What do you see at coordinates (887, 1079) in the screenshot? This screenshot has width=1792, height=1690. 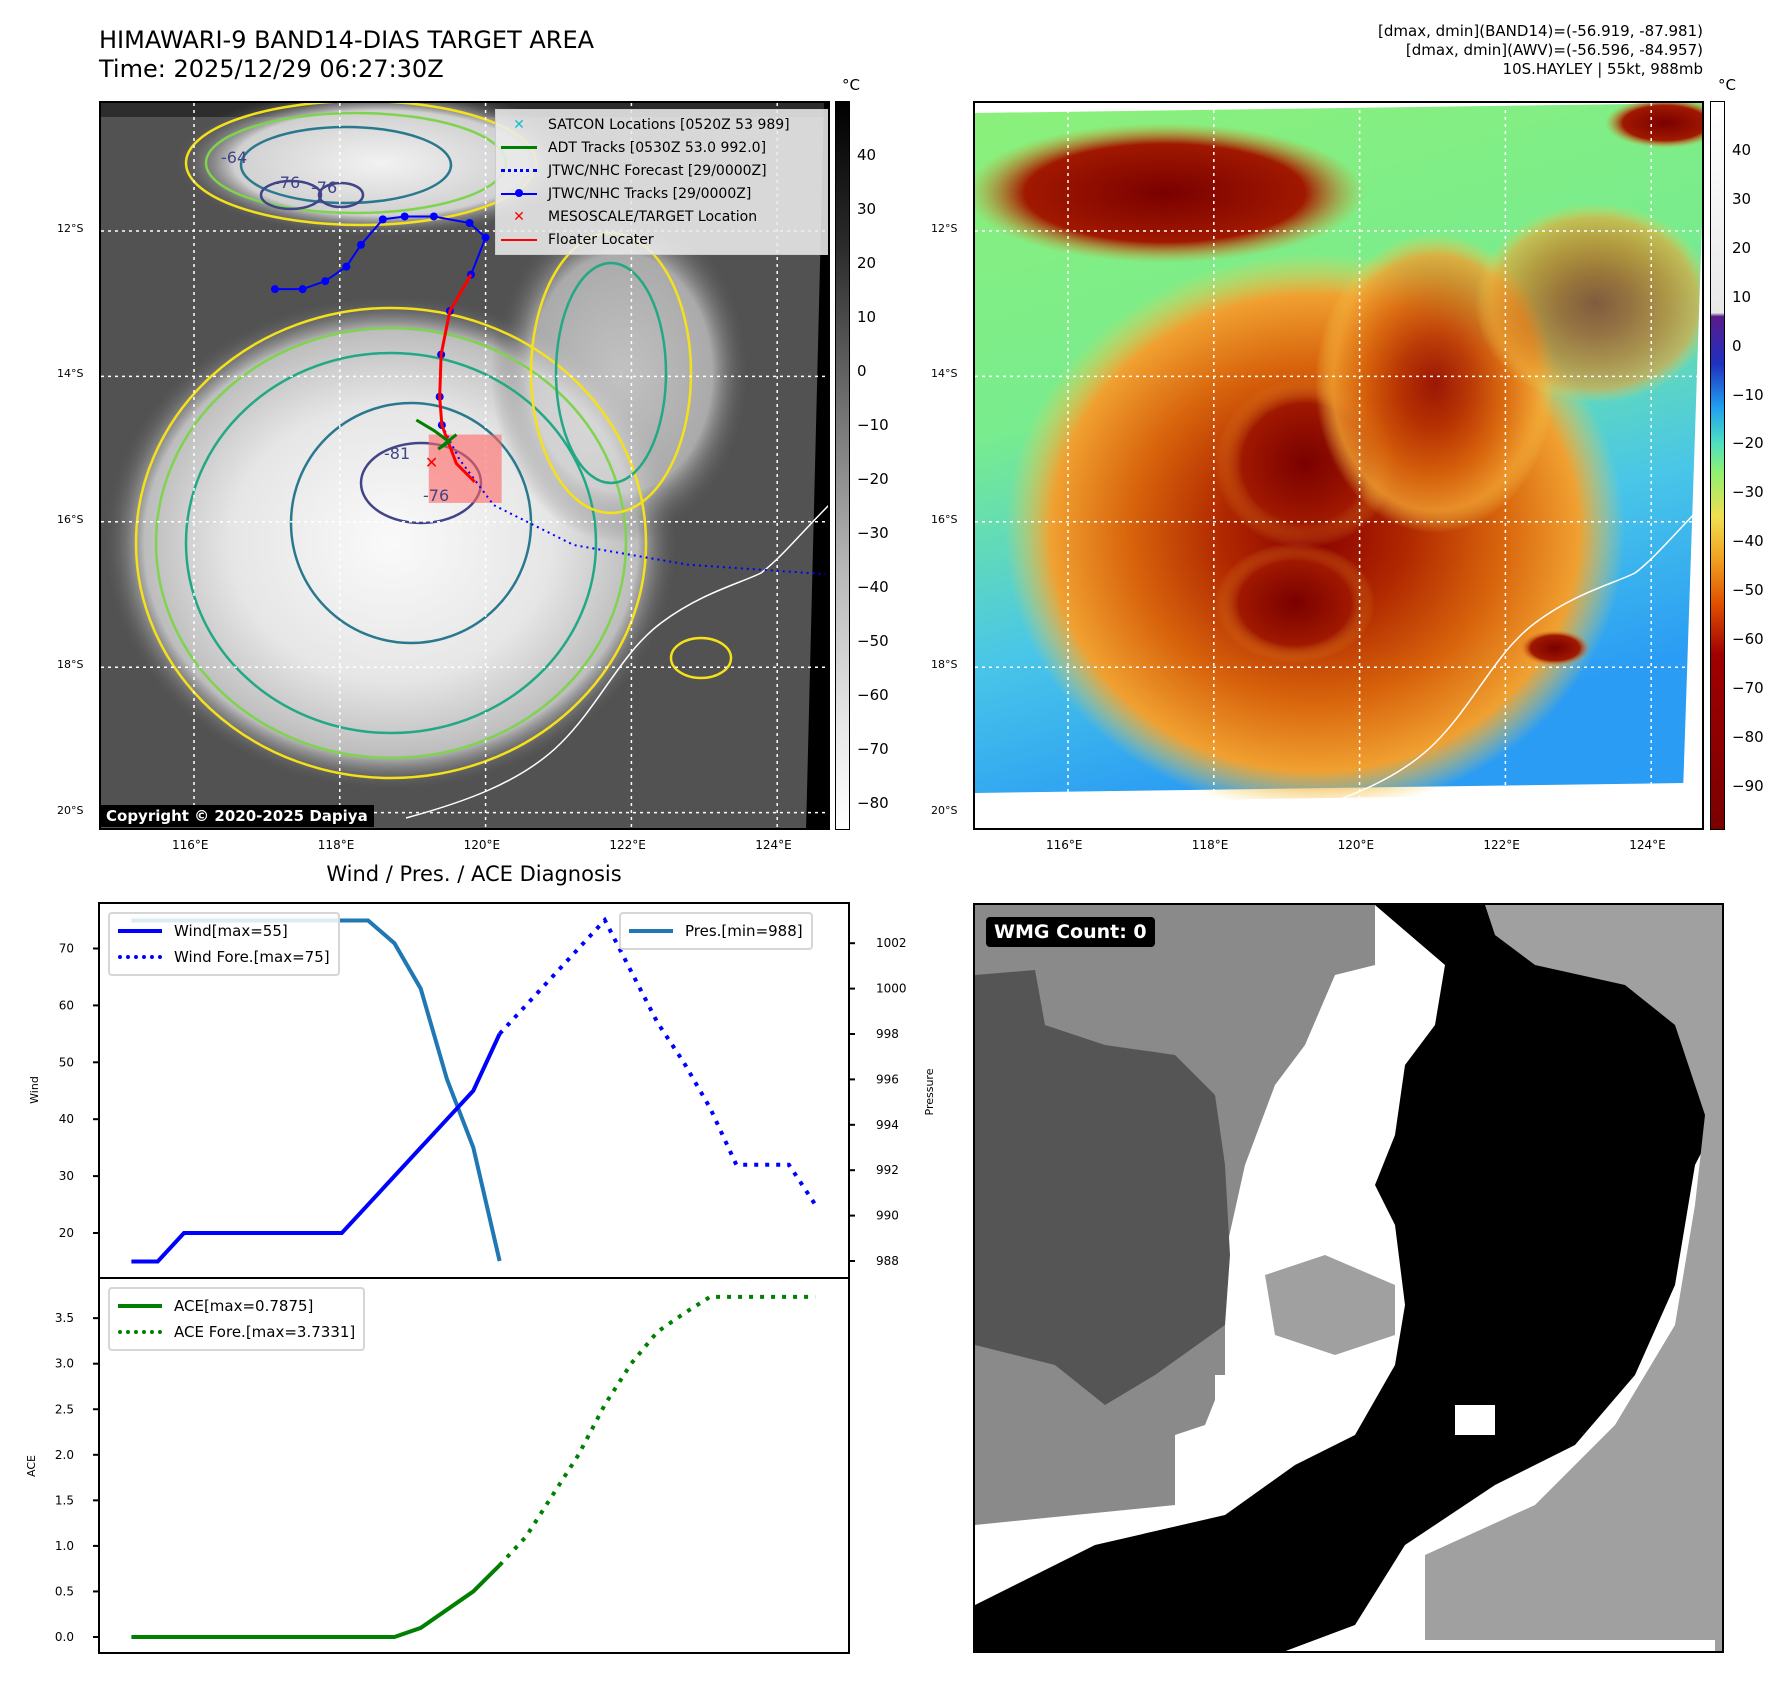 I see `pressure-tick-label: 996` at bounding box center [887, 1079].